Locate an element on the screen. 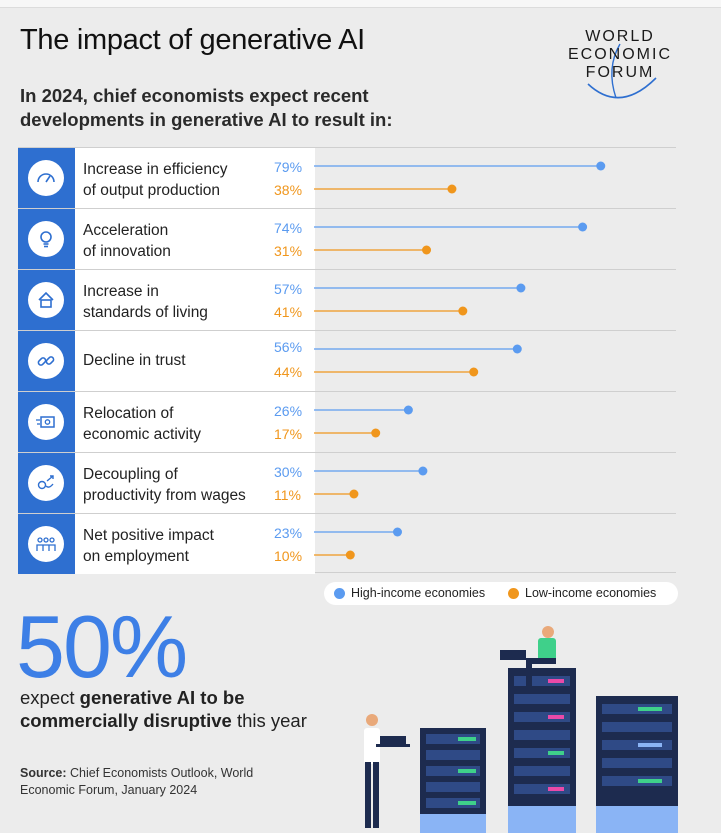 The width and height of the screenshot is (721, 833). top-rule is located at coordinates (360, 4).